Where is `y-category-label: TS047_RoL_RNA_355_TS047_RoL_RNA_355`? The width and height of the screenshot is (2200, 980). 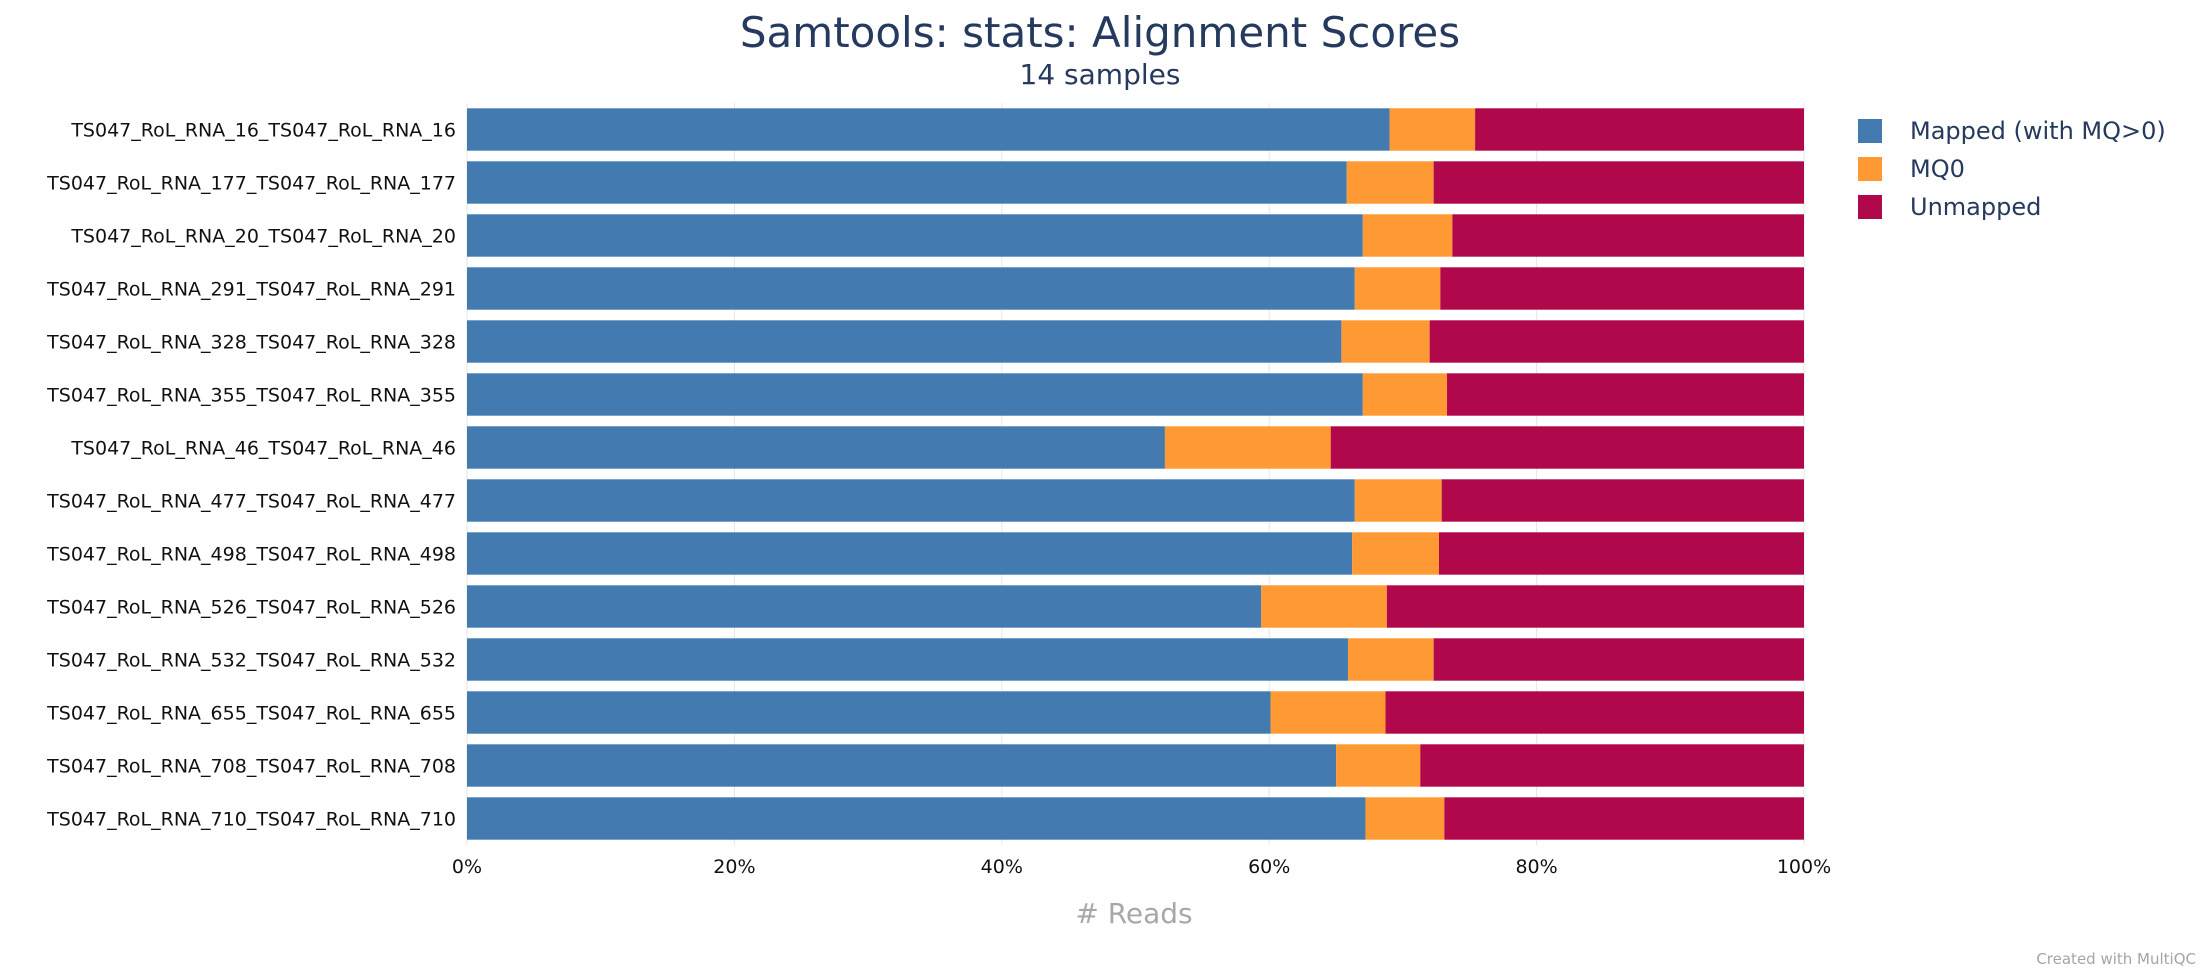 y-category-label: TS047_RoL_RNA_355_TS047_RoL_RNA_355 is located at coordinates (251, 396).